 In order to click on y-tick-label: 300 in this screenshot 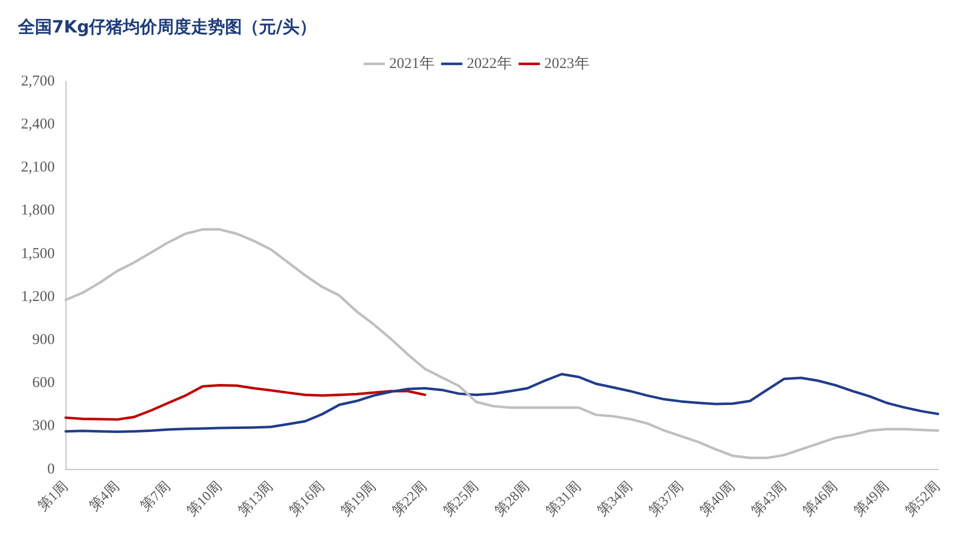, I will do `click(43, 426)`.